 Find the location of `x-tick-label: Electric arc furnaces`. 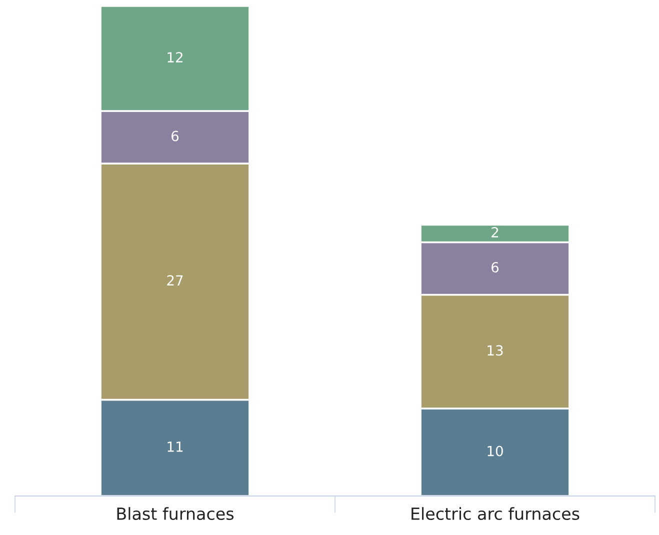

x-tick-label: Electric arc furnaces is located at coordinates (496, 513).